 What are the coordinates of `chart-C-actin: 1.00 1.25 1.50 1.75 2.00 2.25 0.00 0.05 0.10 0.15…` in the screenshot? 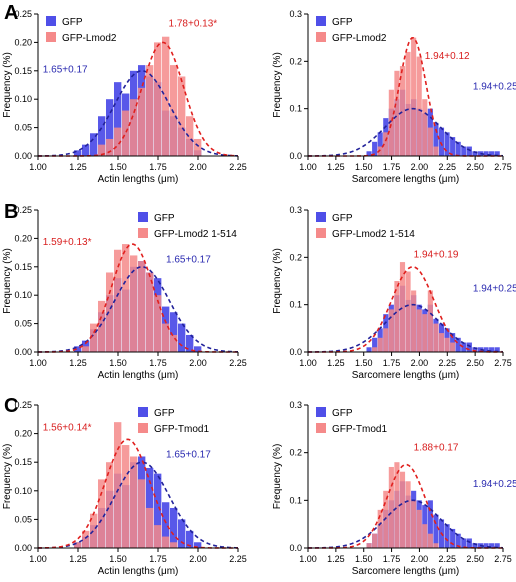 It's located at (124, 488).